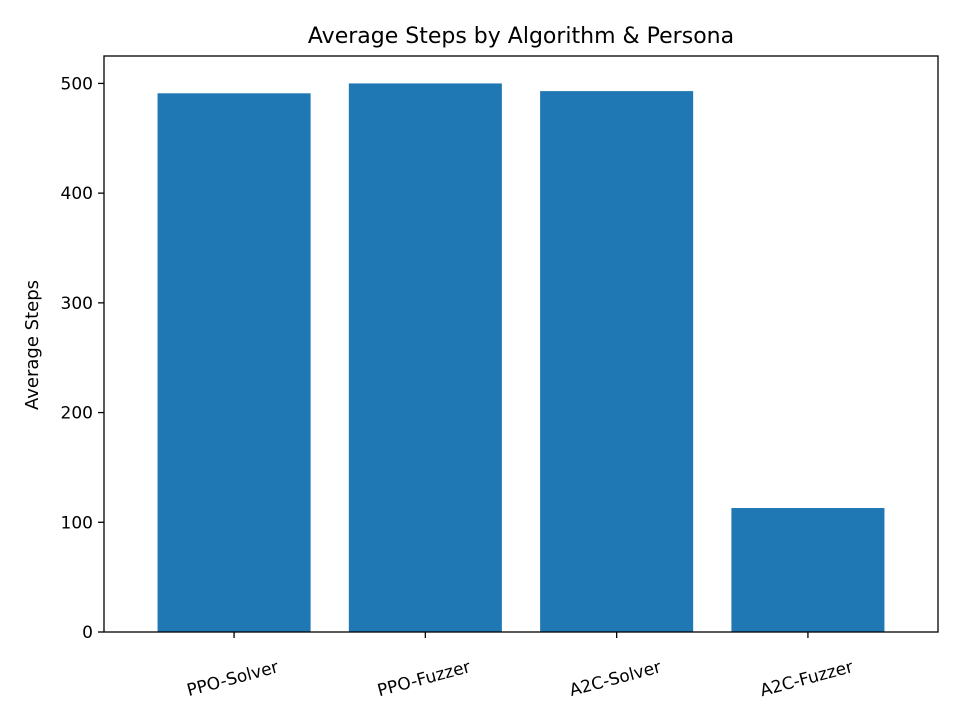 The width and height of the screenshot is (960, 720). I want to click on y-axis: 0 100 200 300 400 500, so click(82, 358).